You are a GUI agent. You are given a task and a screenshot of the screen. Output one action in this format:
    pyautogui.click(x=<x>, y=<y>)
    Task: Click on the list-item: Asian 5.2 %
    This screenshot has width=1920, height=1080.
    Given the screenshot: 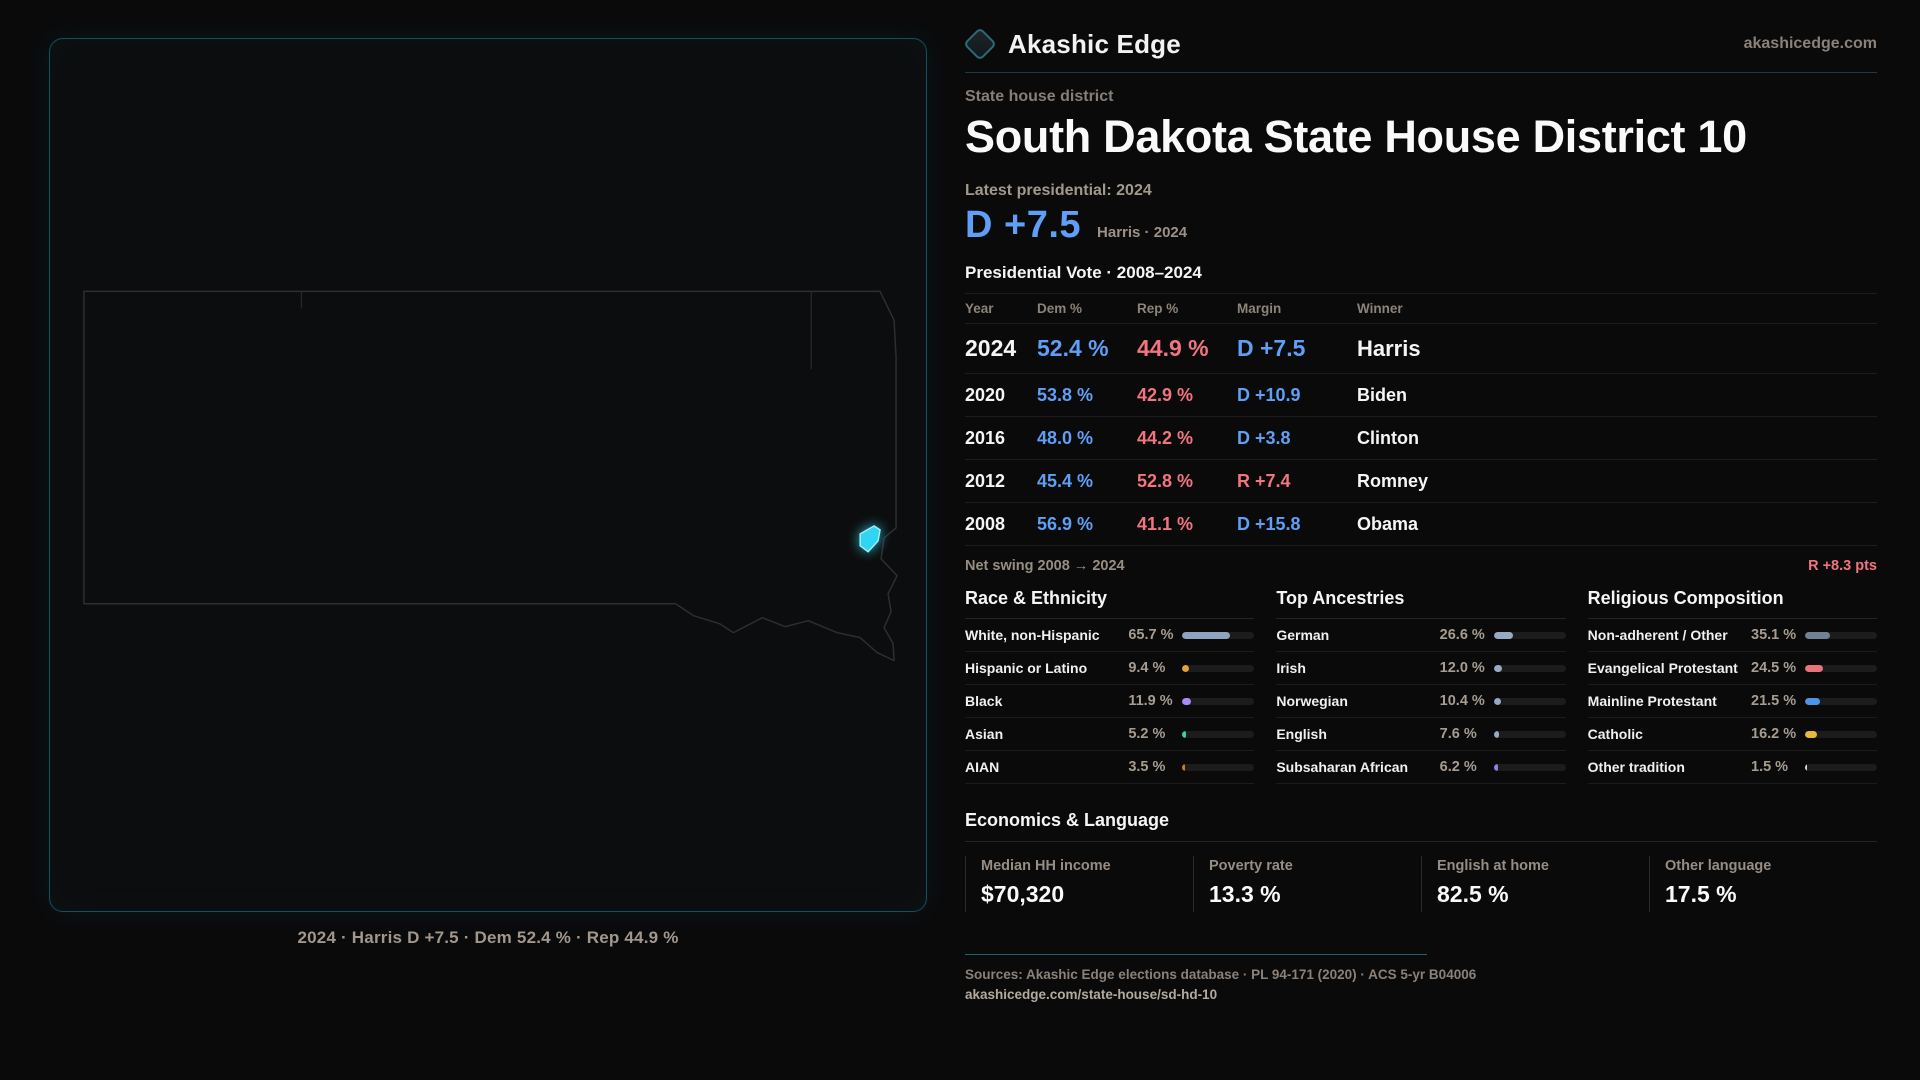 What is the action you would take?
    pyautogui.click(x=1110, y=735)
    